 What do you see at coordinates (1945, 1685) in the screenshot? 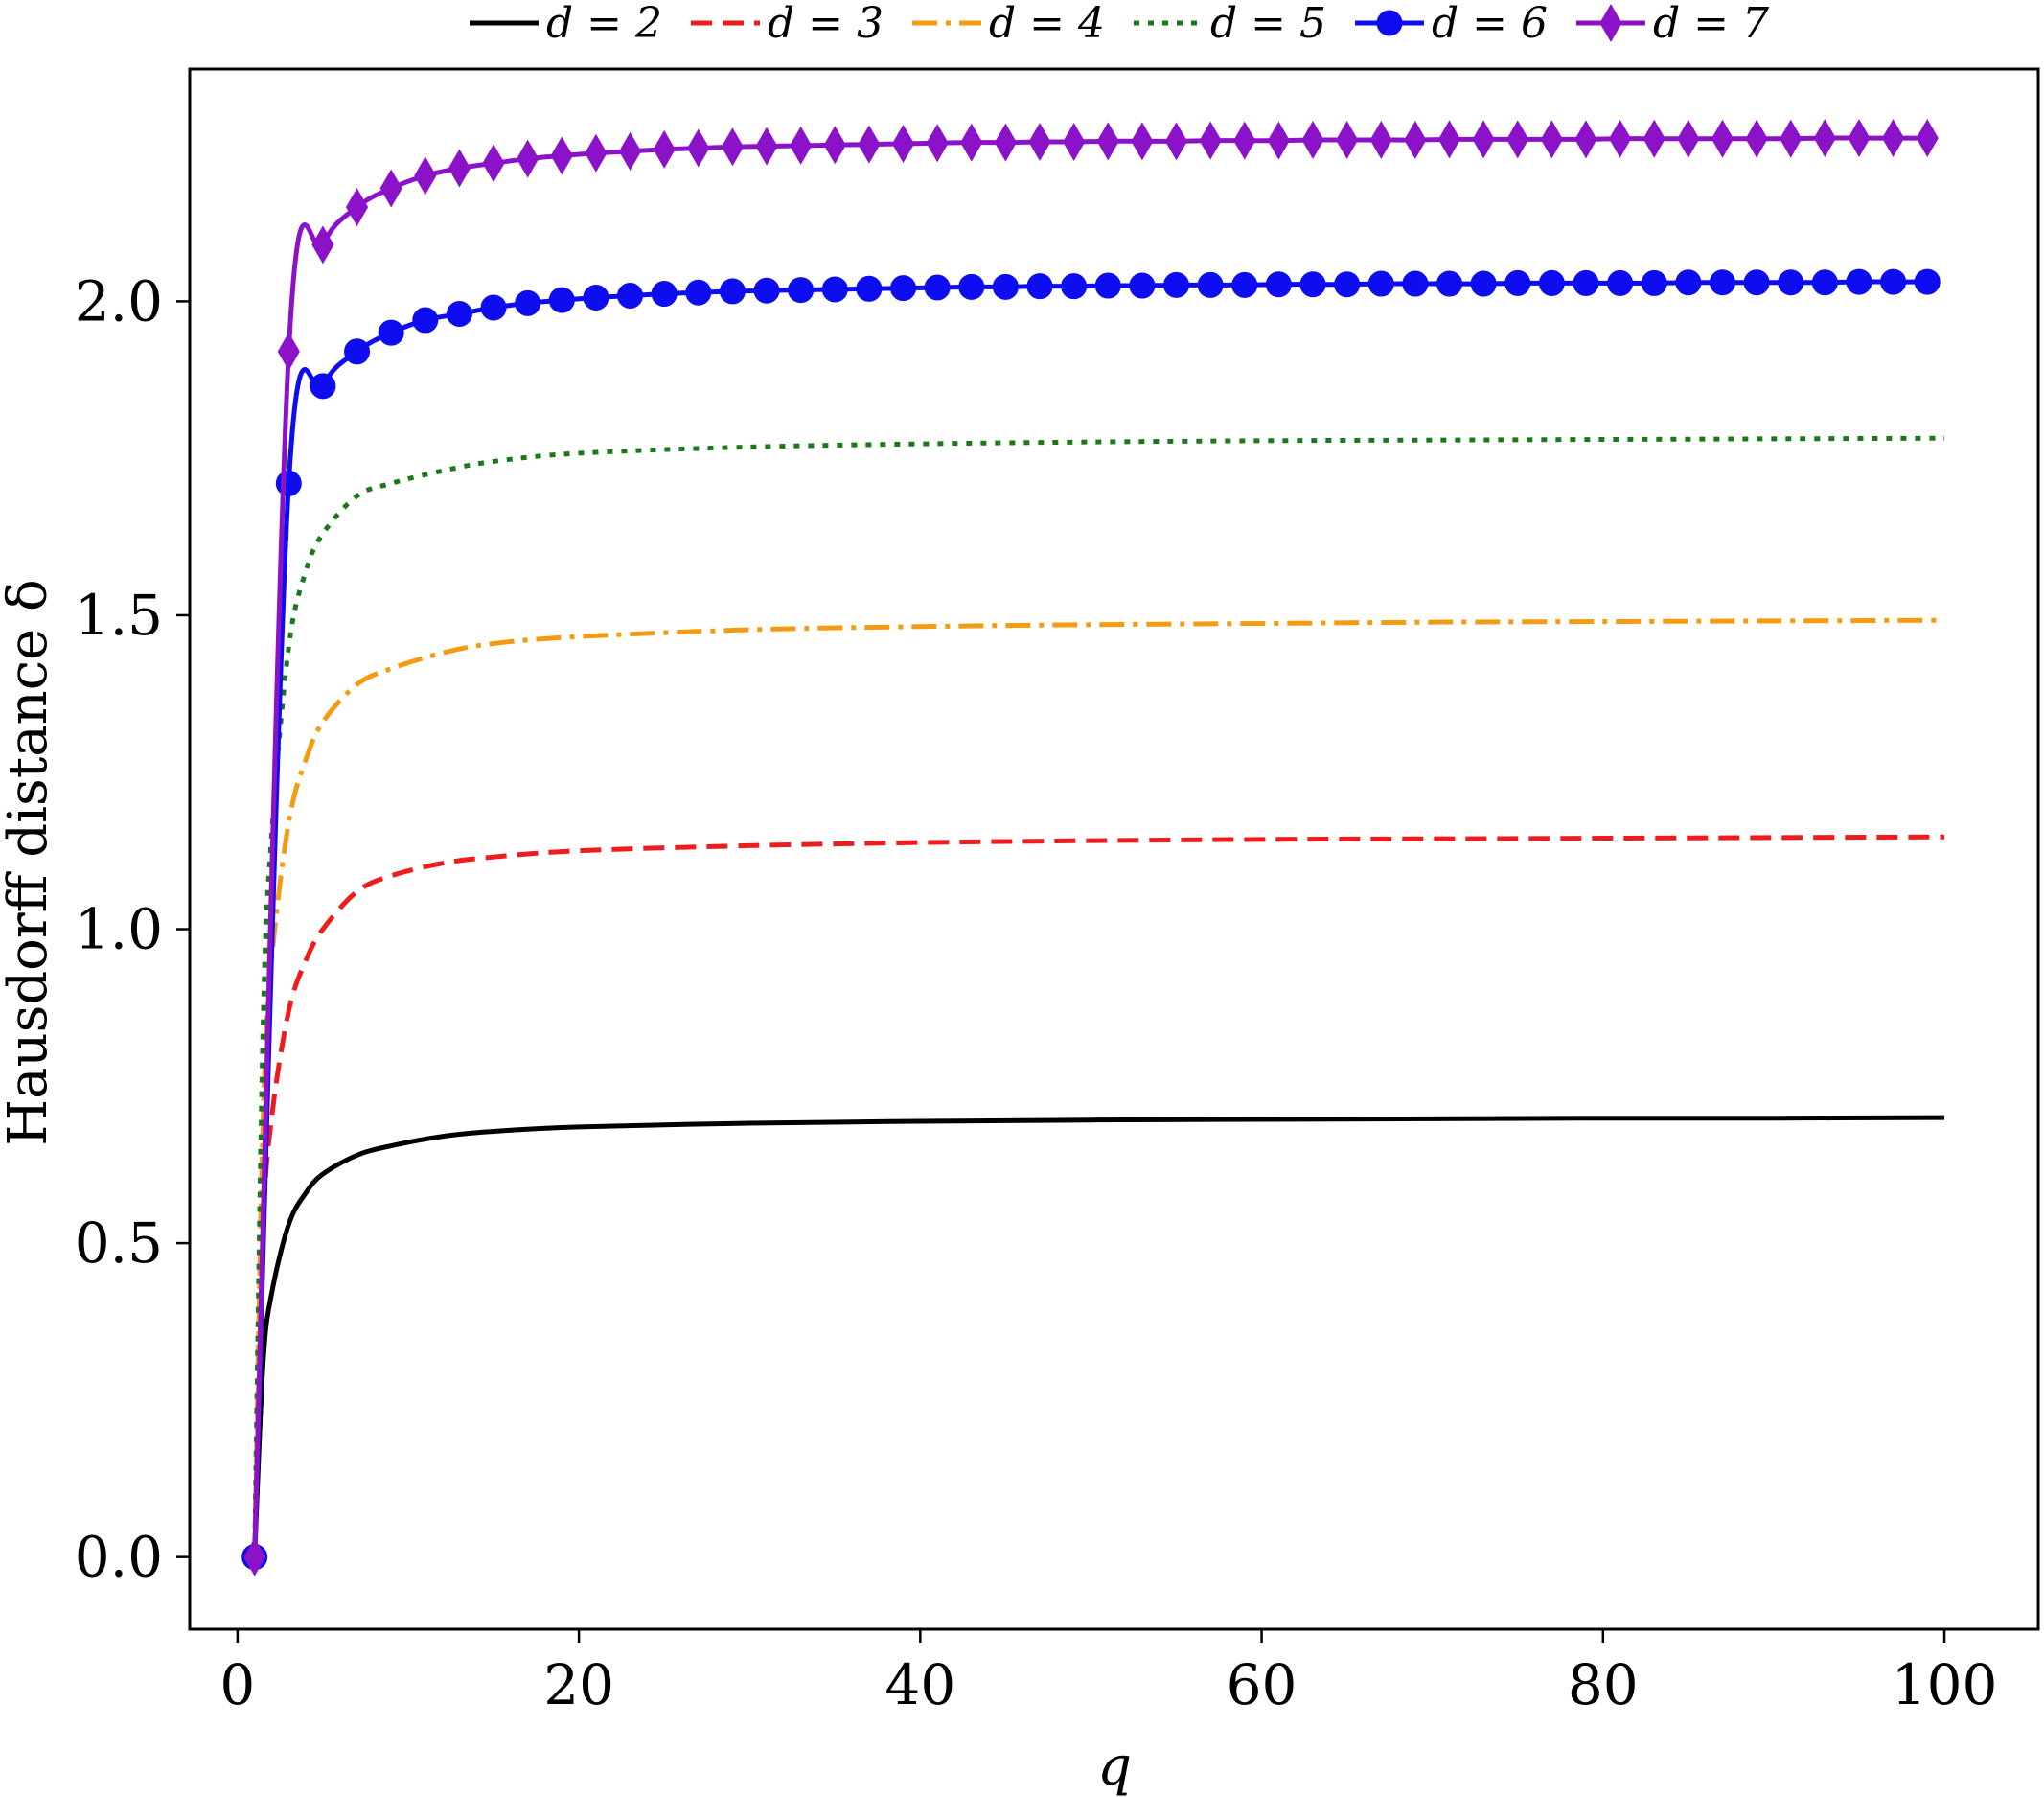
I see `x-tick-label: 100` at bounding box center [1945, 1685].